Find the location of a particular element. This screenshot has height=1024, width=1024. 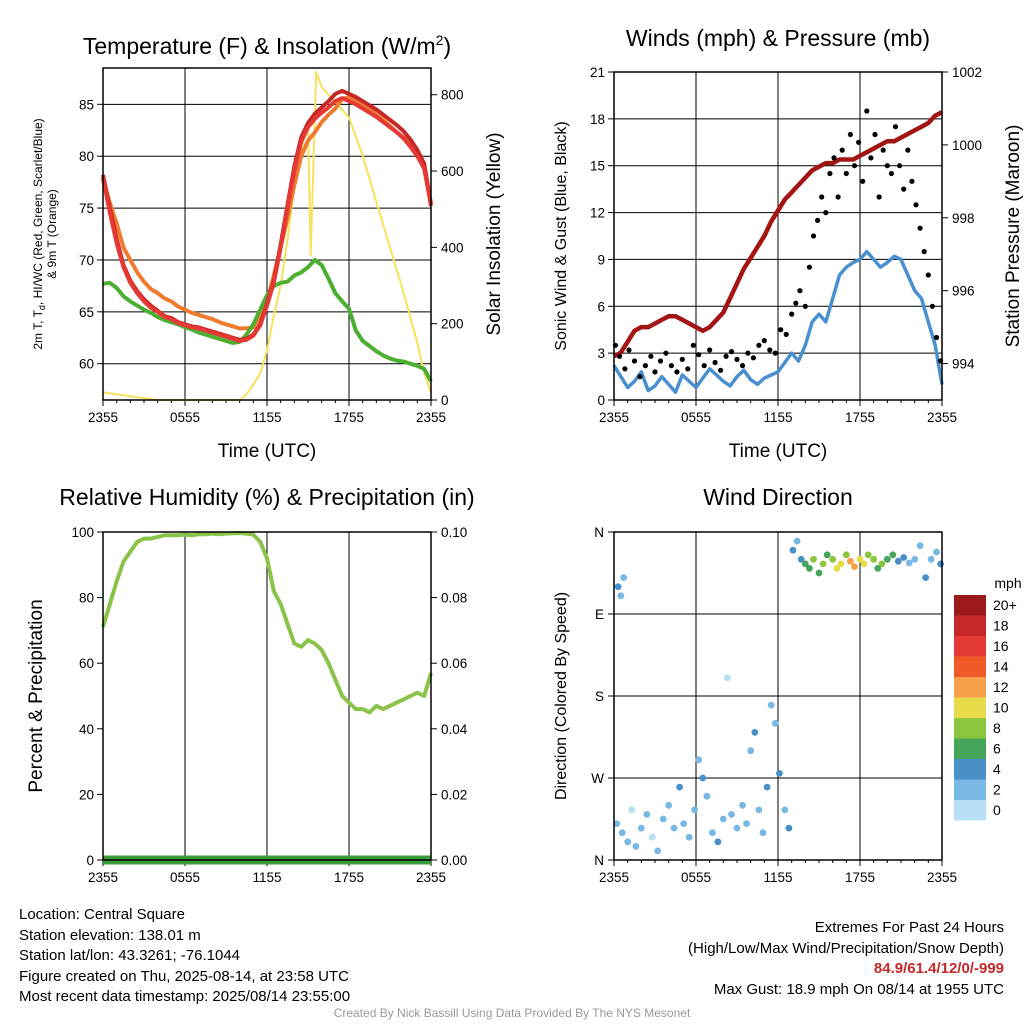

legend-label: 0 is located at coordinates (997, 810).